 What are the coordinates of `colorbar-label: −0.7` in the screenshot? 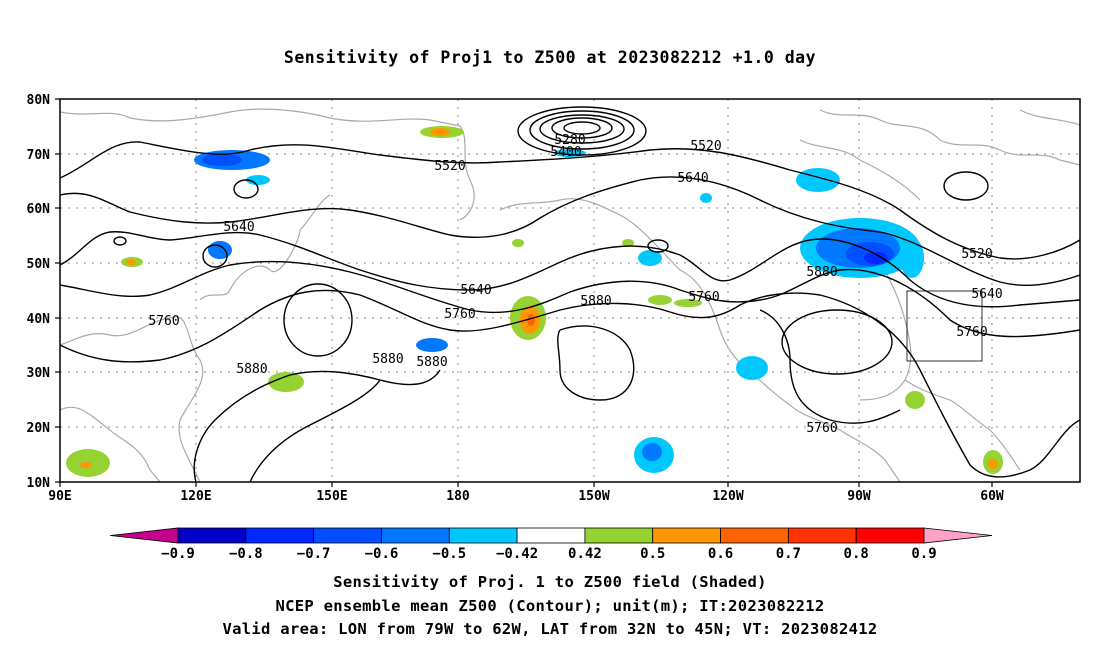 It's located at (314, 554).